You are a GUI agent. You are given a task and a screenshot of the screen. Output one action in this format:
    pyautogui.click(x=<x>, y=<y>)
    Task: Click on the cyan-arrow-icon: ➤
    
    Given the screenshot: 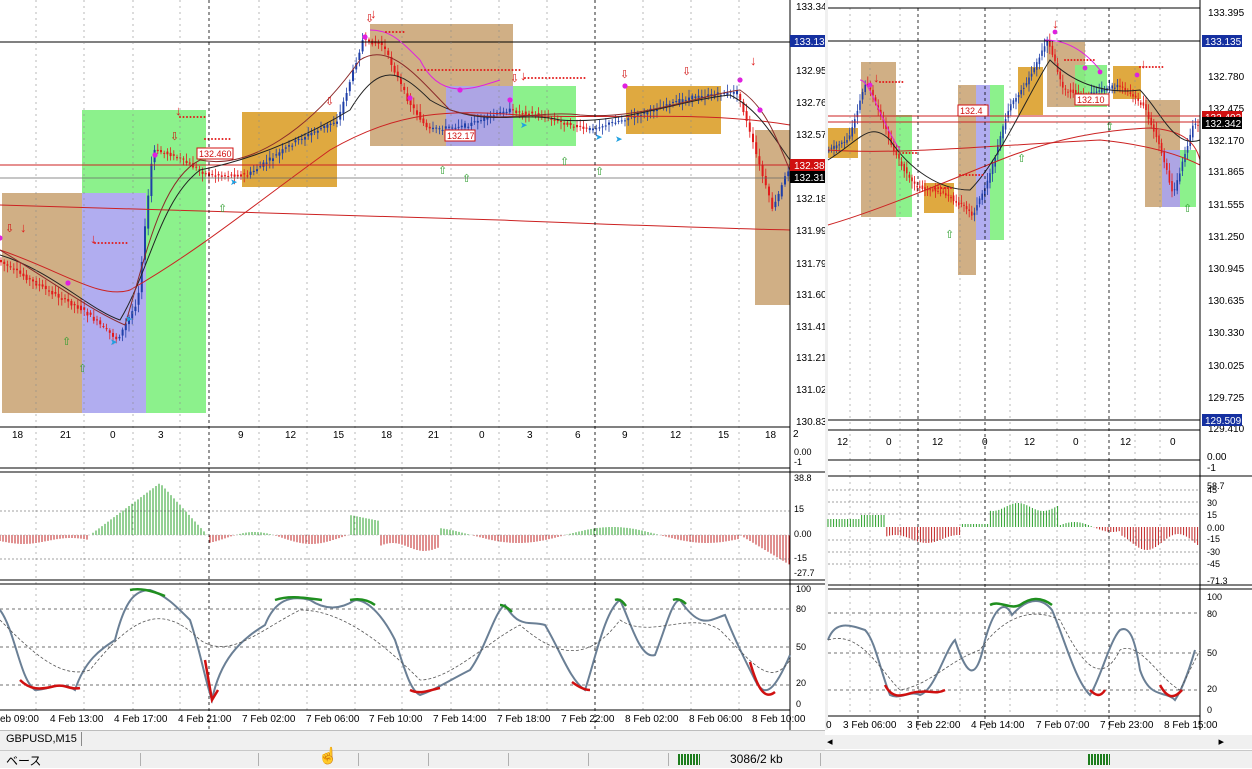 What is the action you would take?
    pyautogui.click(x=619, y=139)
    